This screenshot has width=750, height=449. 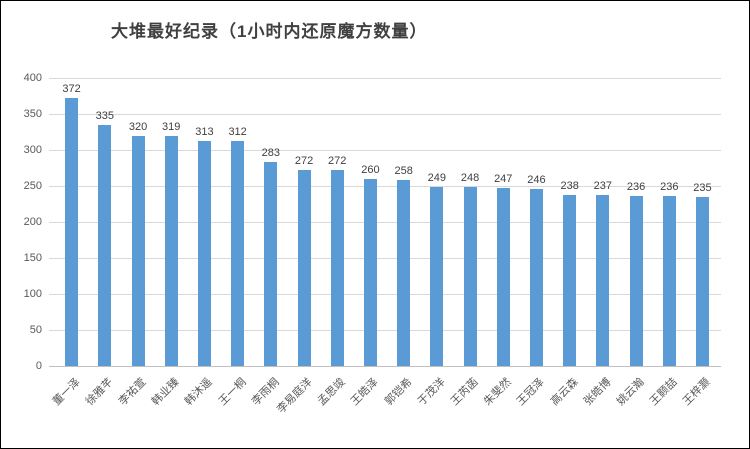 What do you see at coordinates (166, 392) in the screenshot?
I see `category-label: 韩业臻` at bounding box center [166, 392].